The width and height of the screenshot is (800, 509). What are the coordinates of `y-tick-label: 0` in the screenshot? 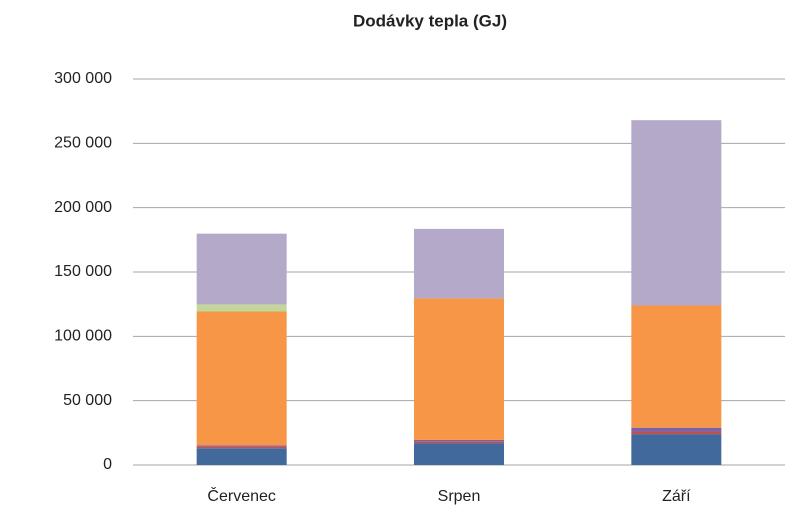 It's located at (107, 464).